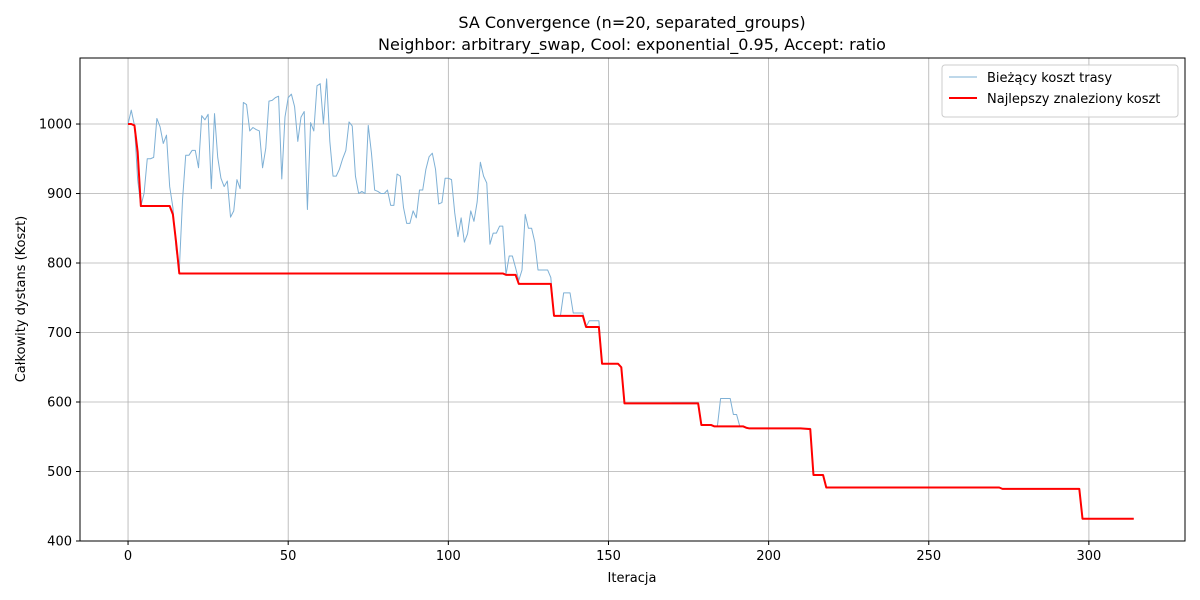  What do you see at coordinates (59, 194) in the screenshot?
I see `y-tick-label: 900` at bounding box center [59, 194].